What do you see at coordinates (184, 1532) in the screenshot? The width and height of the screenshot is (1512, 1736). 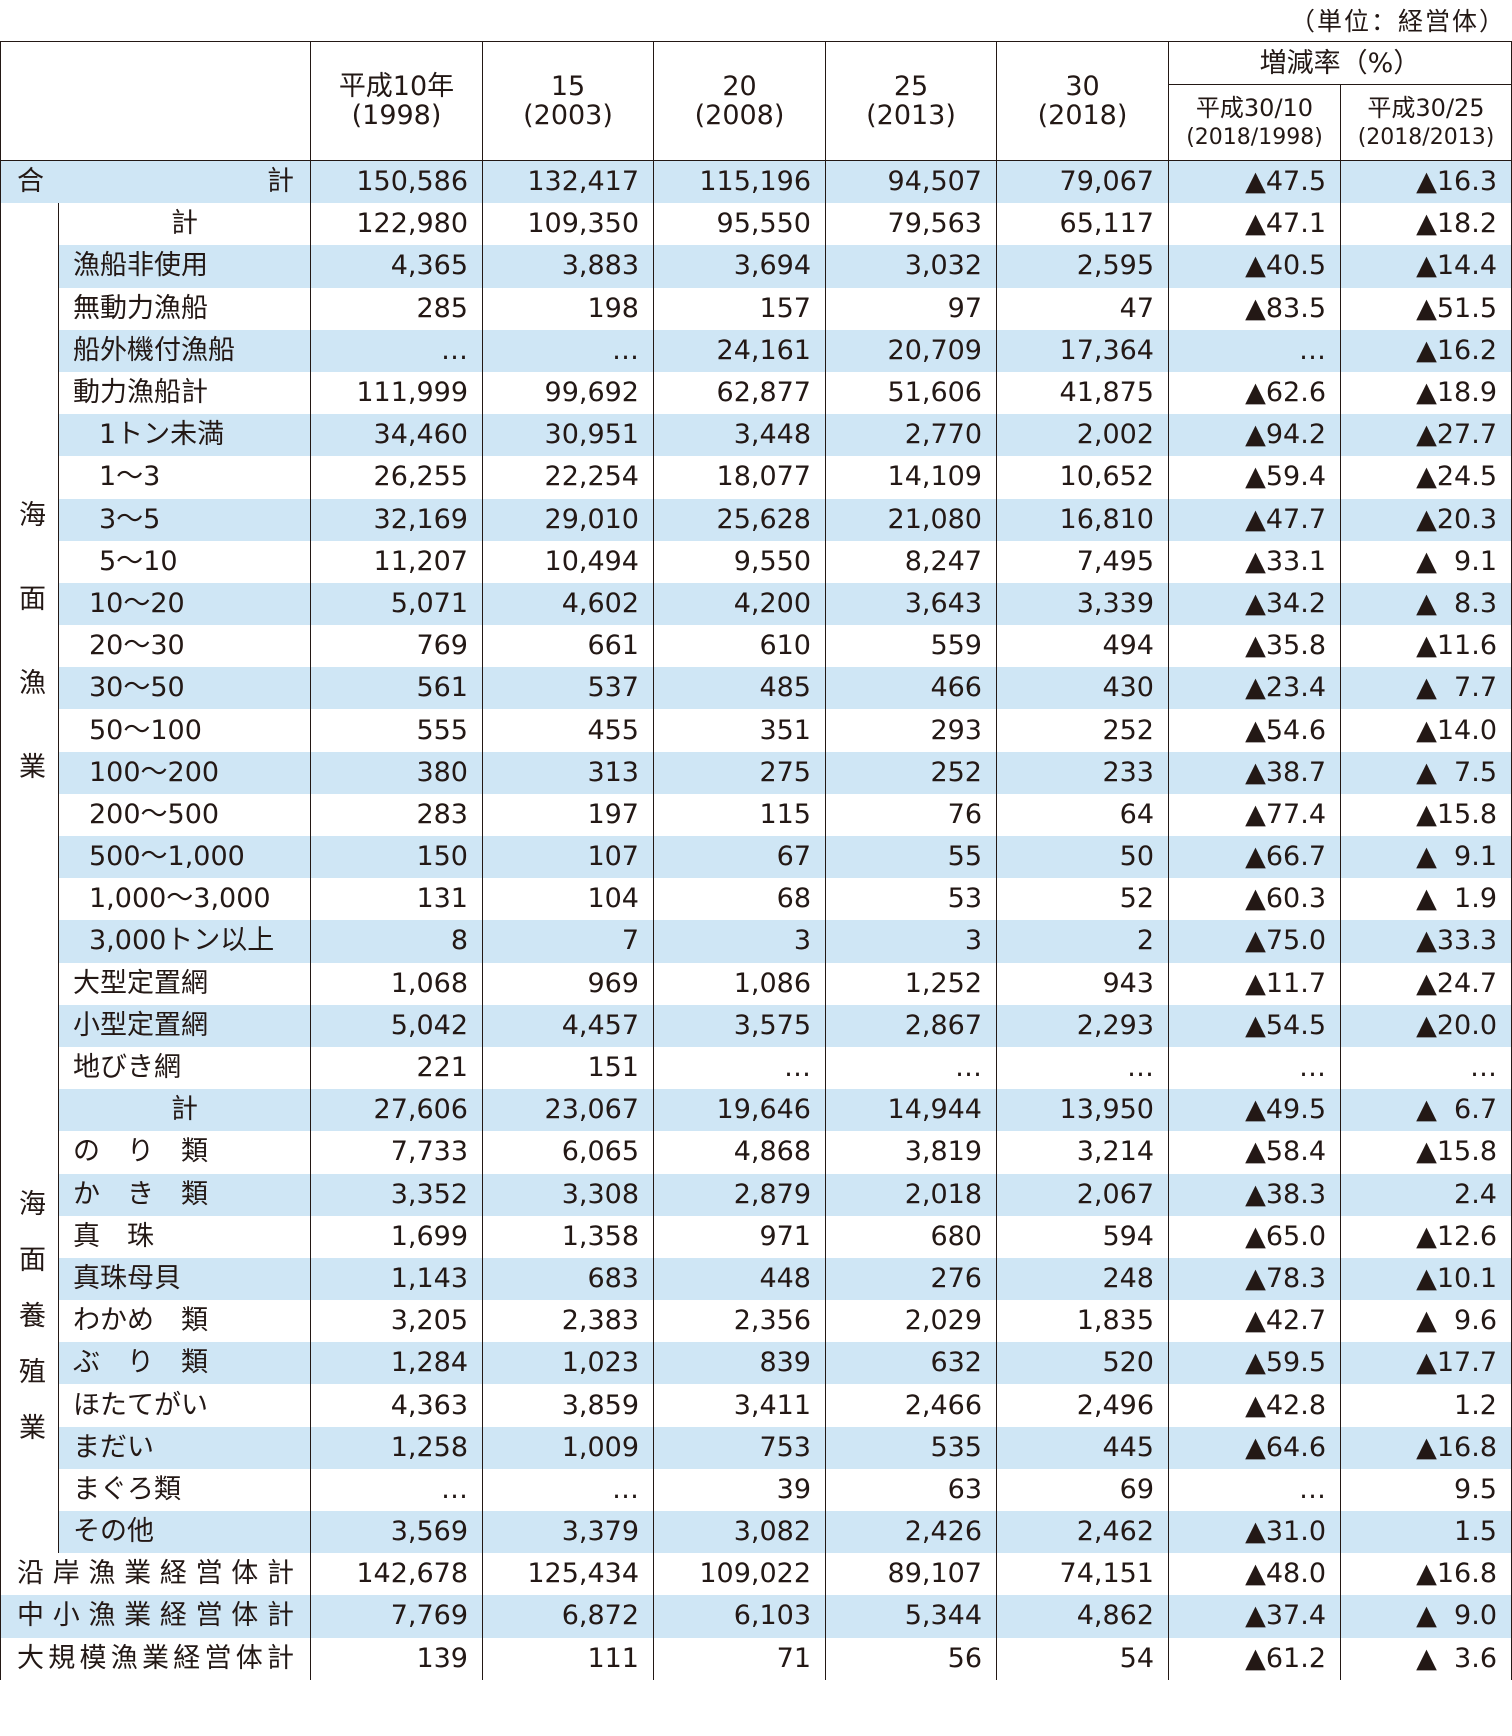 I see `row-label: その他` at bounding box center [184, 1532].